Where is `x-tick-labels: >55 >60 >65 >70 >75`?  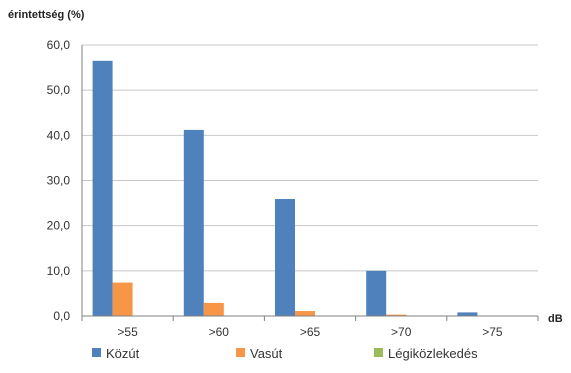 x-tick-labels: >55 >60 >65 >70 >75 is located at coordinates (309, 332).